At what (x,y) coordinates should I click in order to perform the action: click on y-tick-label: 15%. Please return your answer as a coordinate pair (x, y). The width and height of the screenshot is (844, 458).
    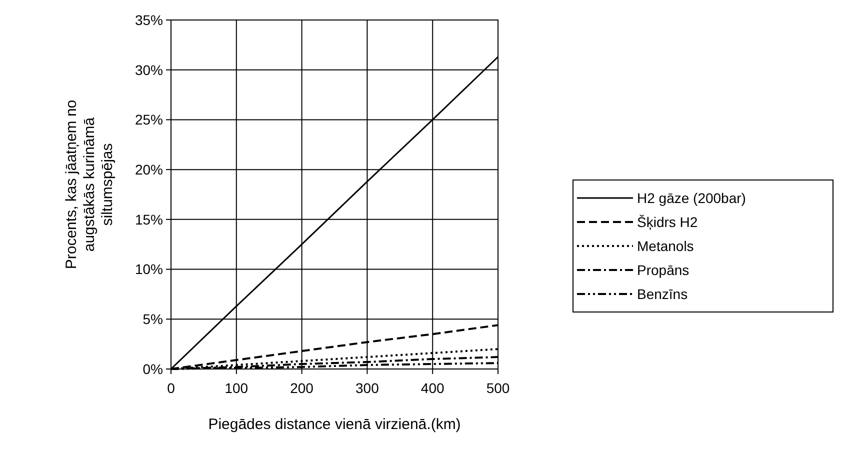
    Looking at the image, I should click on (148, 219).